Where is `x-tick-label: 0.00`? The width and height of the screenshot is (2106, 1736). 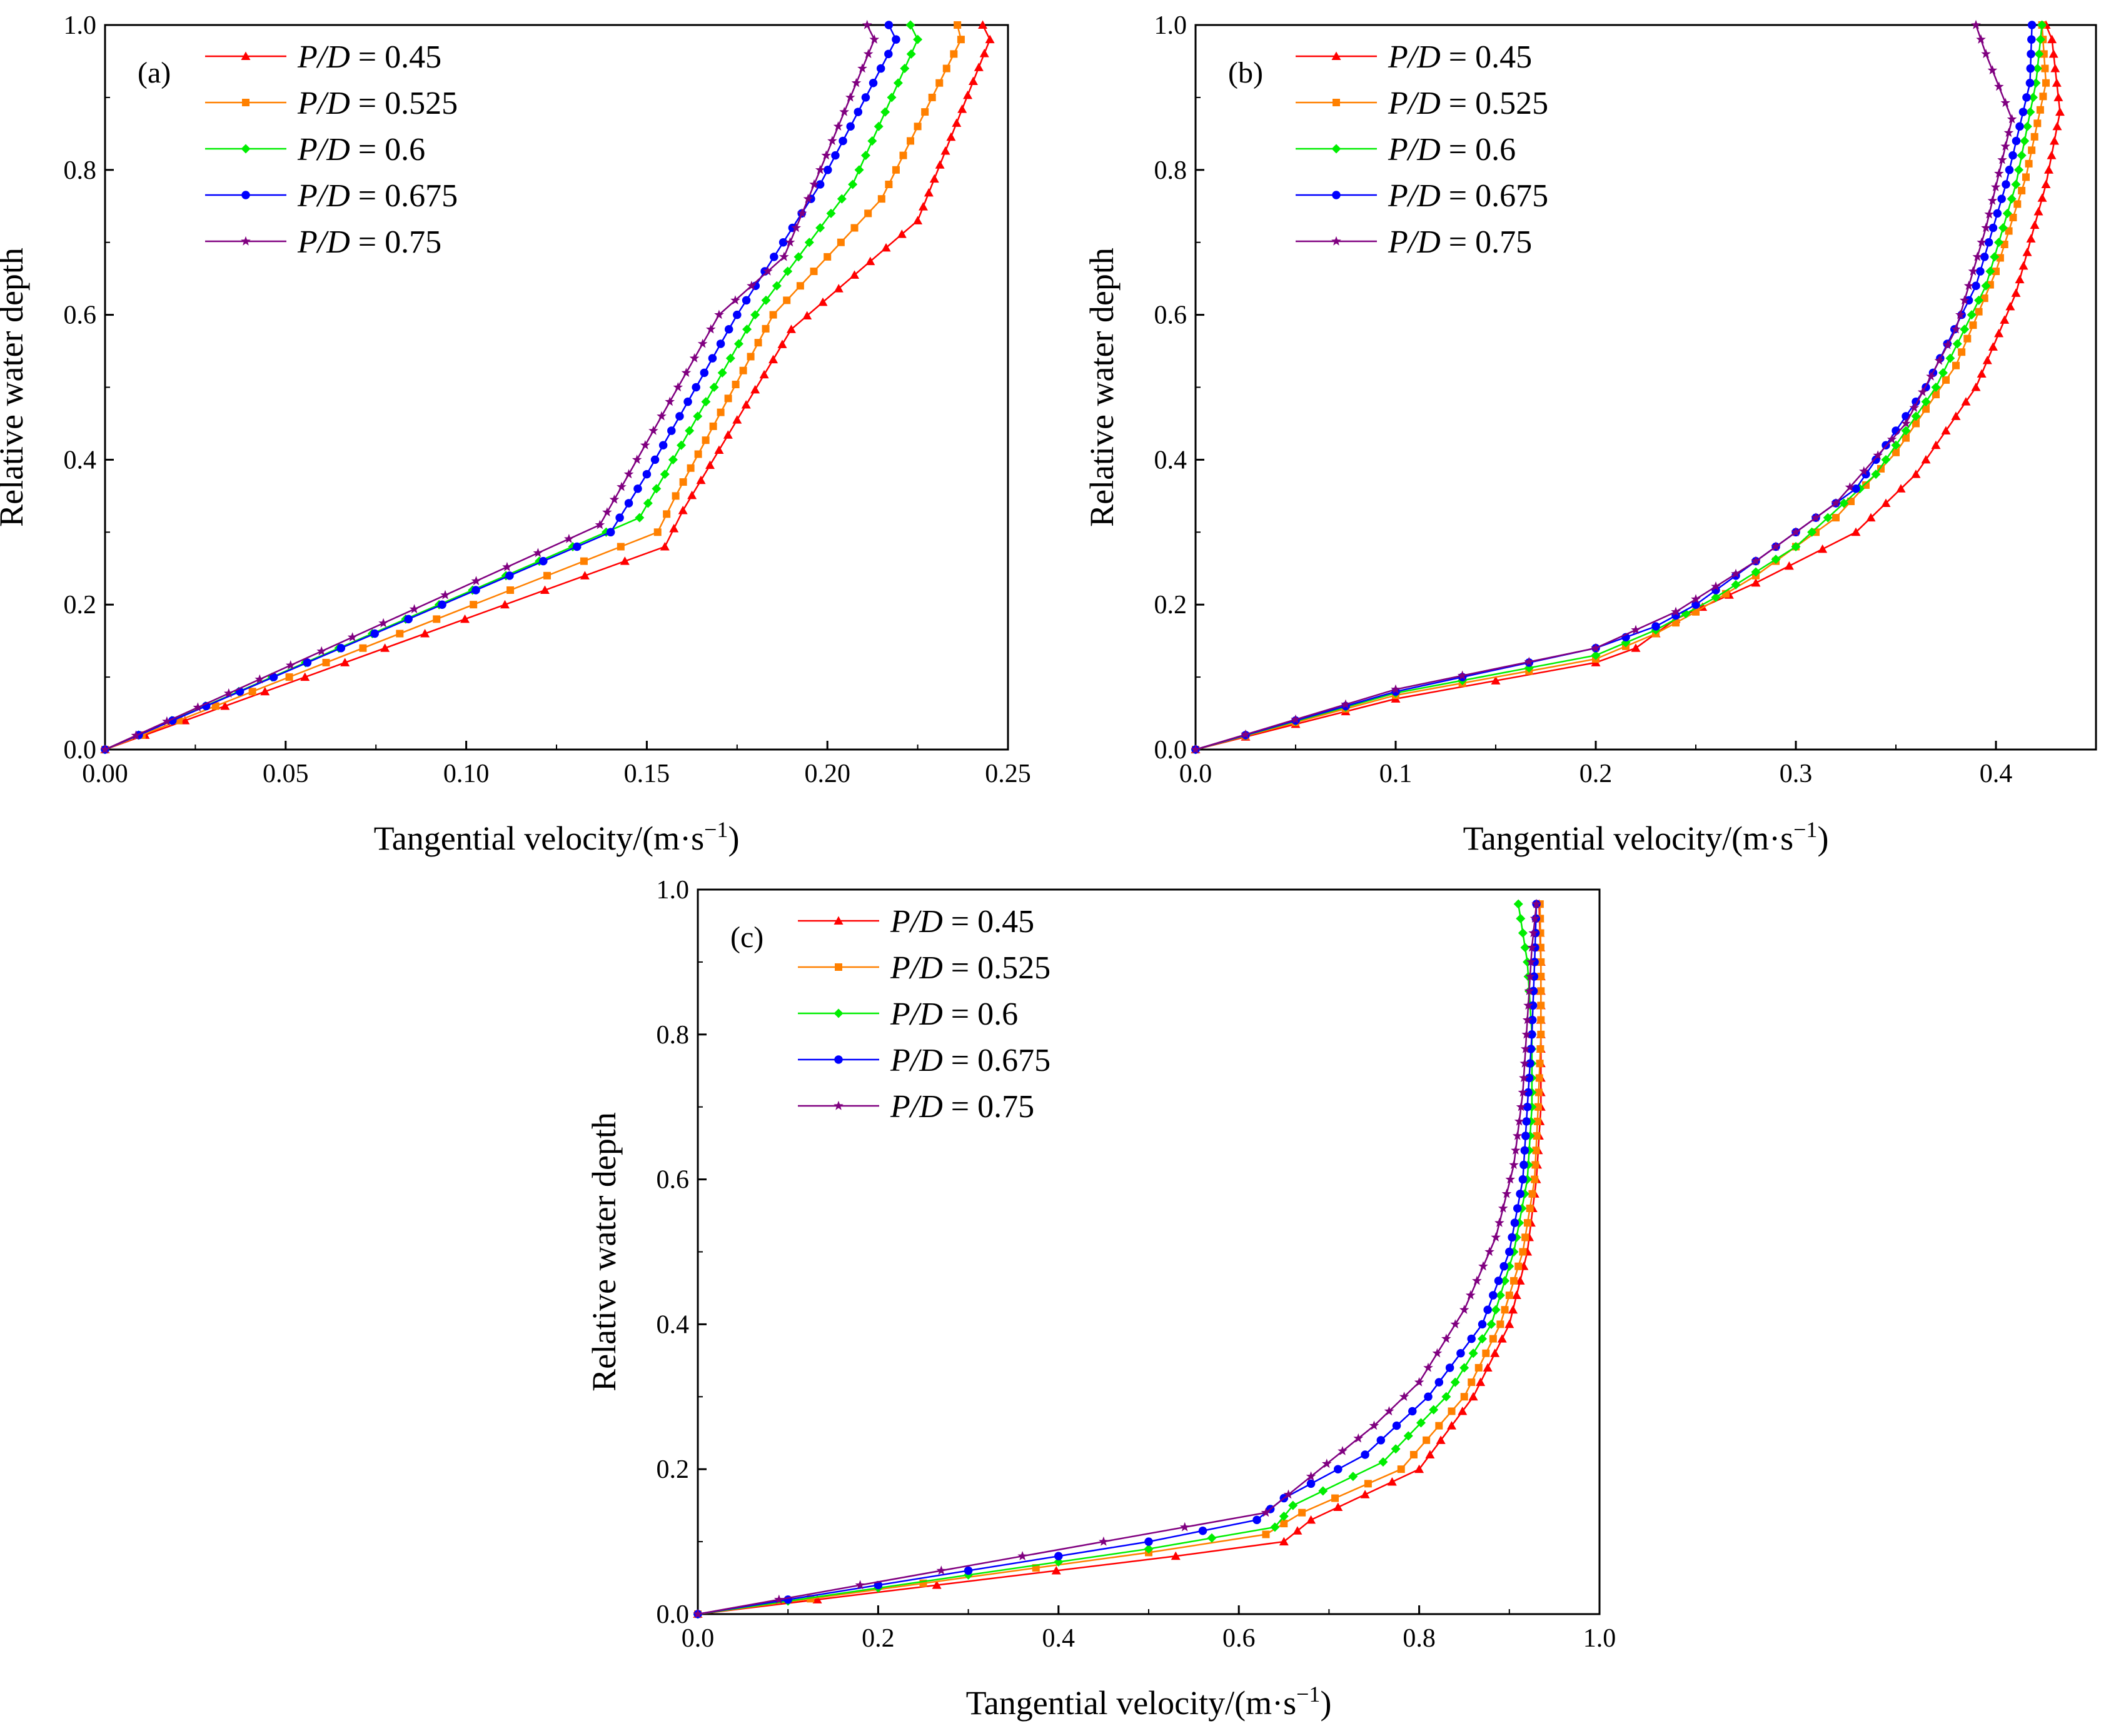 x-tick-label: 0.00 is located at coordinates (105, 774).